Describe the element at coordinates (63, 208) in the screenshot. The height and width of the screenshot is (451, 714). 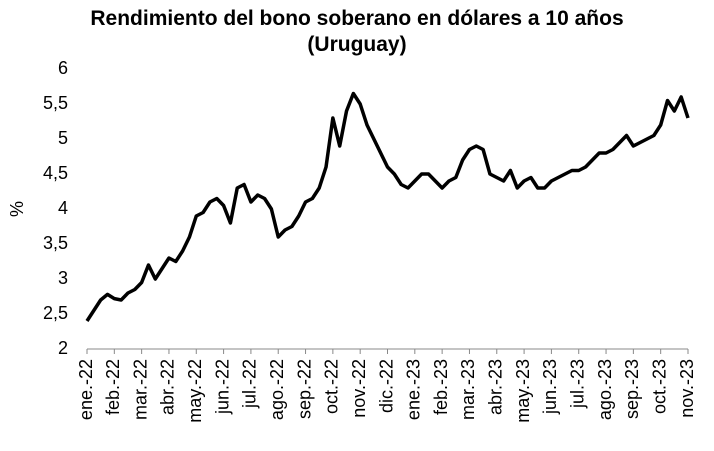
I see `y-tick-label: 4` at that location.